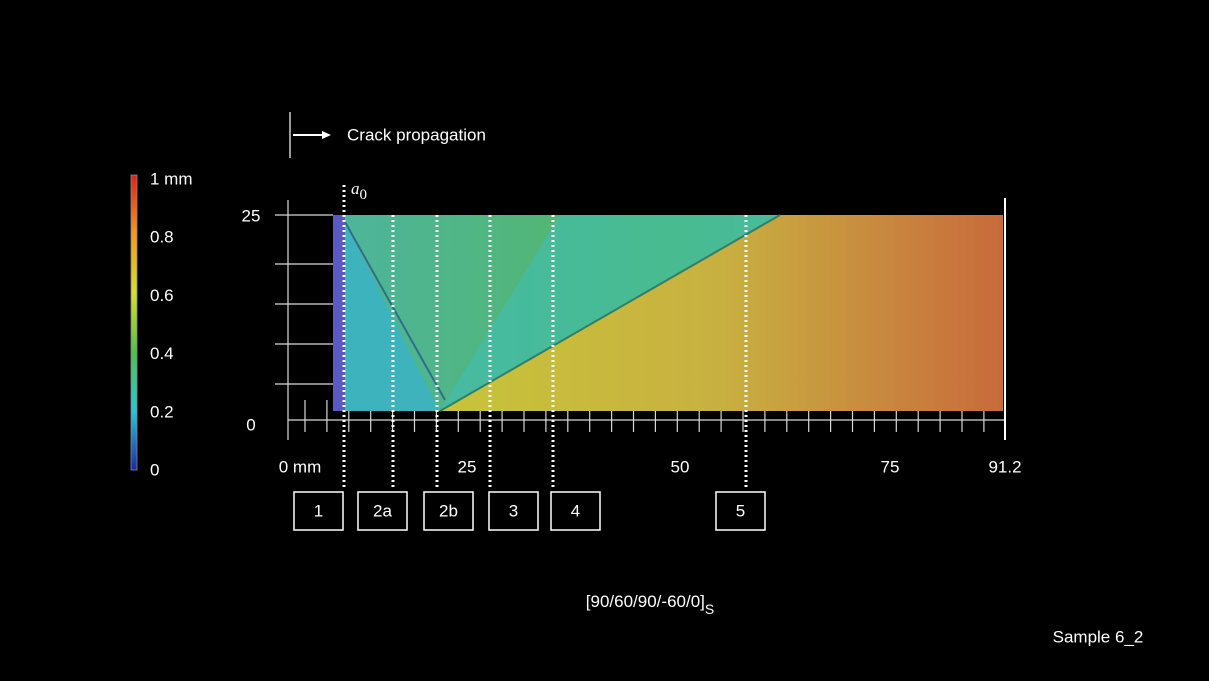 Image resolution: width=1209 pixels, height=681 pixels. I want to click on region-label: 2a, so click(382, 510).